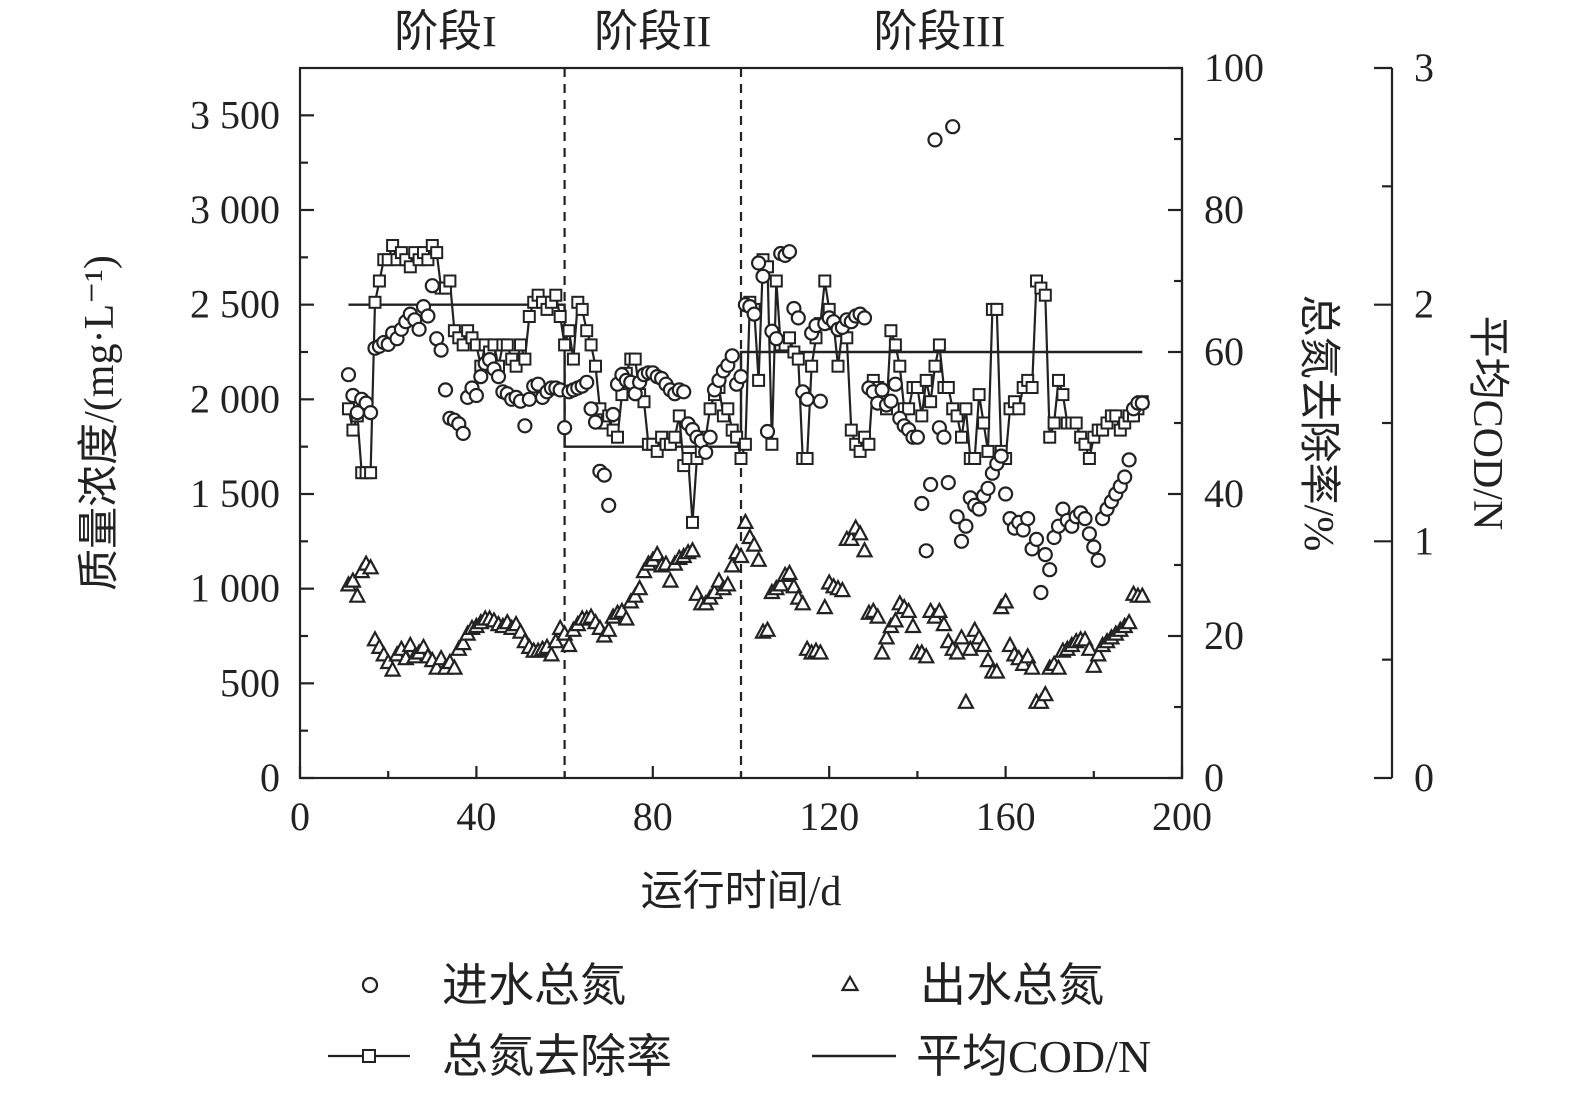 This screenshot has width=1575, height=1097. I want to click on legend-label-influent: 进水总氮, so click(534, 985).